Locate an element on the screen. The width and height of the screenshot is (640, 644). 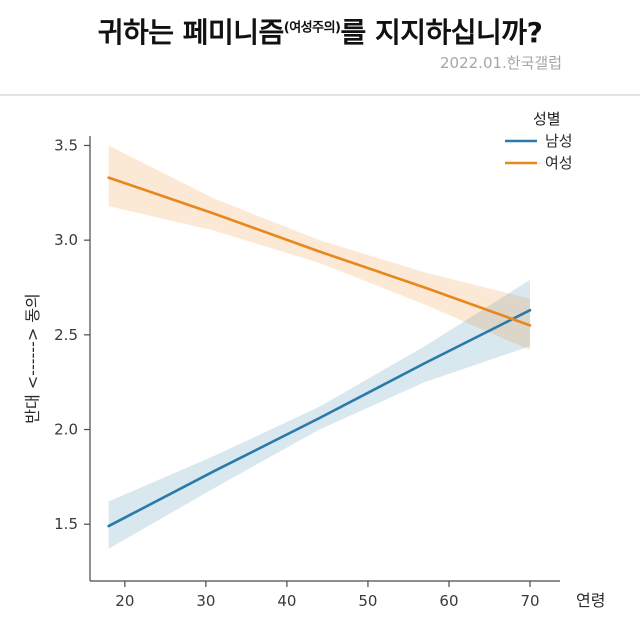
y-tick-label: 2.0 is located at coordinates (66, 430).